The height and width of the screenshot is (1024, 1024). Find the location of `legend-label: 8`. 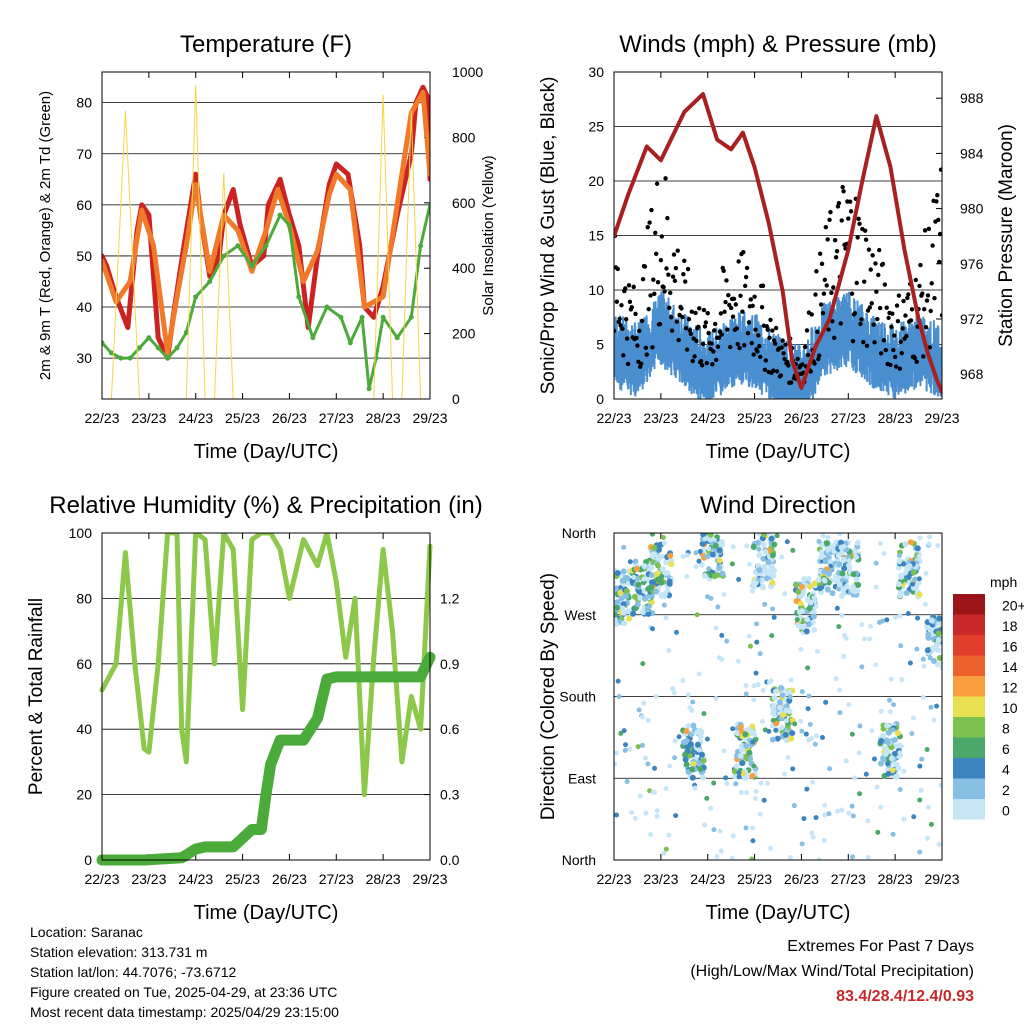

legend-label: 8 is located at coordinates (1006, 728).